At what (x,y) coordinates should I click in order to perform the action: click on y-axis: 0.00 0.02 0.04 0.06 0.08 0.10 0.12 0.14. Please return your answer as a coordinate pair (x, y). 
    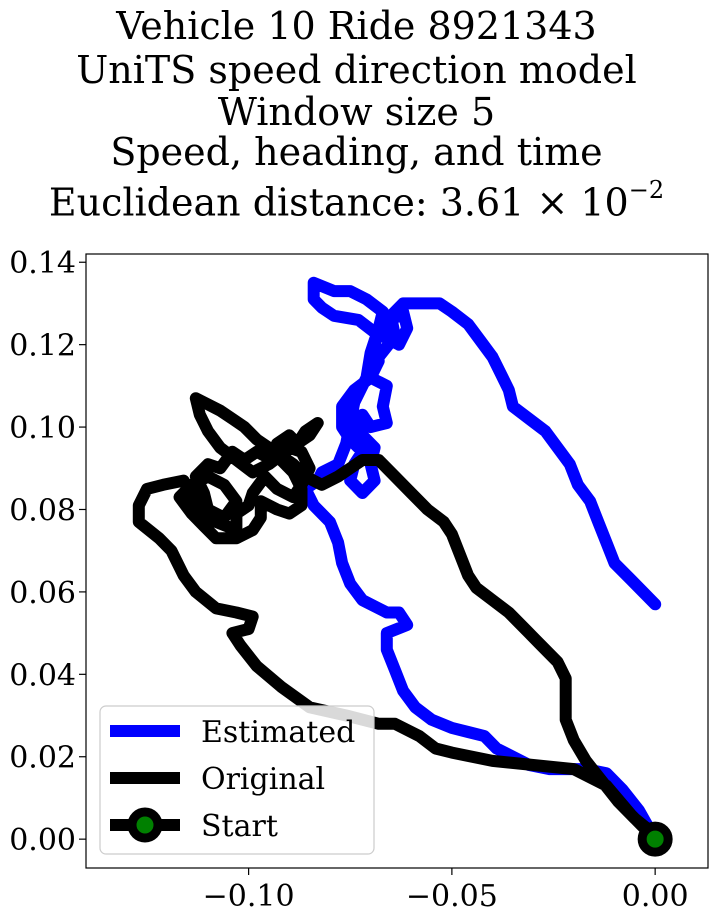
    Looking at the image, I should click on (47, 552).